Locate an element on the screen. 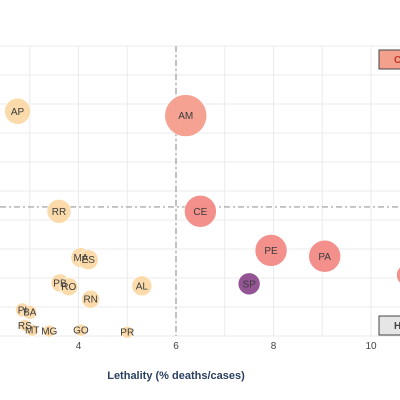 The width and height of the screenshot is (400, 400). annotation-layer: CH is located at coordinates (389, 192).